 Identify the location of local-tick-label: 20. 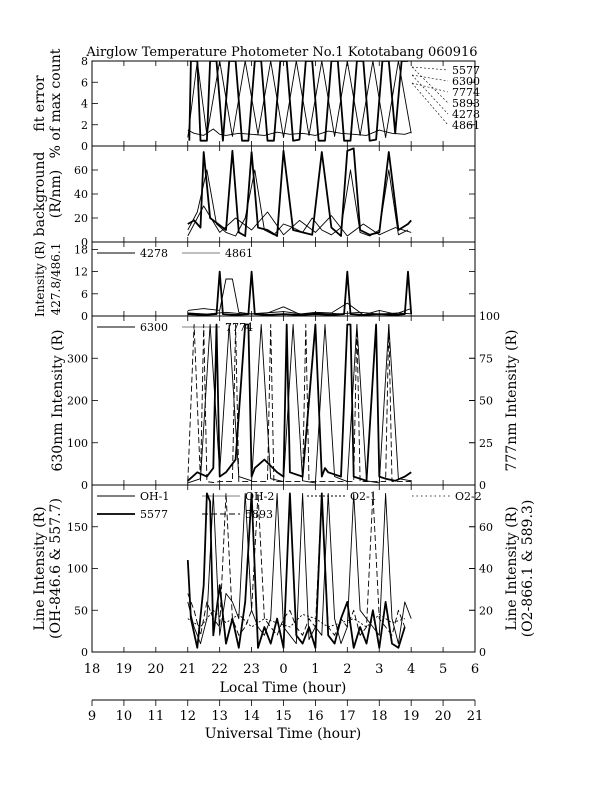
(156, 669).